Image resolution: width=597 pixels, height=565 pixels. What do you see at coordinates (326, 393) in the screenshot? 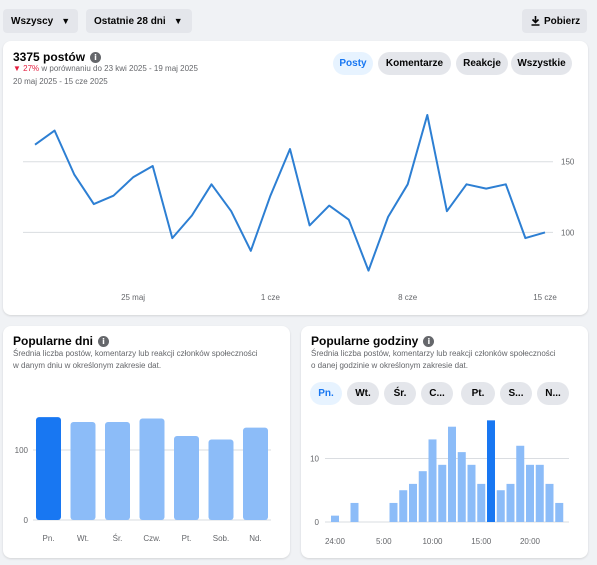
I see `day-chip-mon: Pn.` at bounding box center [326, 393].